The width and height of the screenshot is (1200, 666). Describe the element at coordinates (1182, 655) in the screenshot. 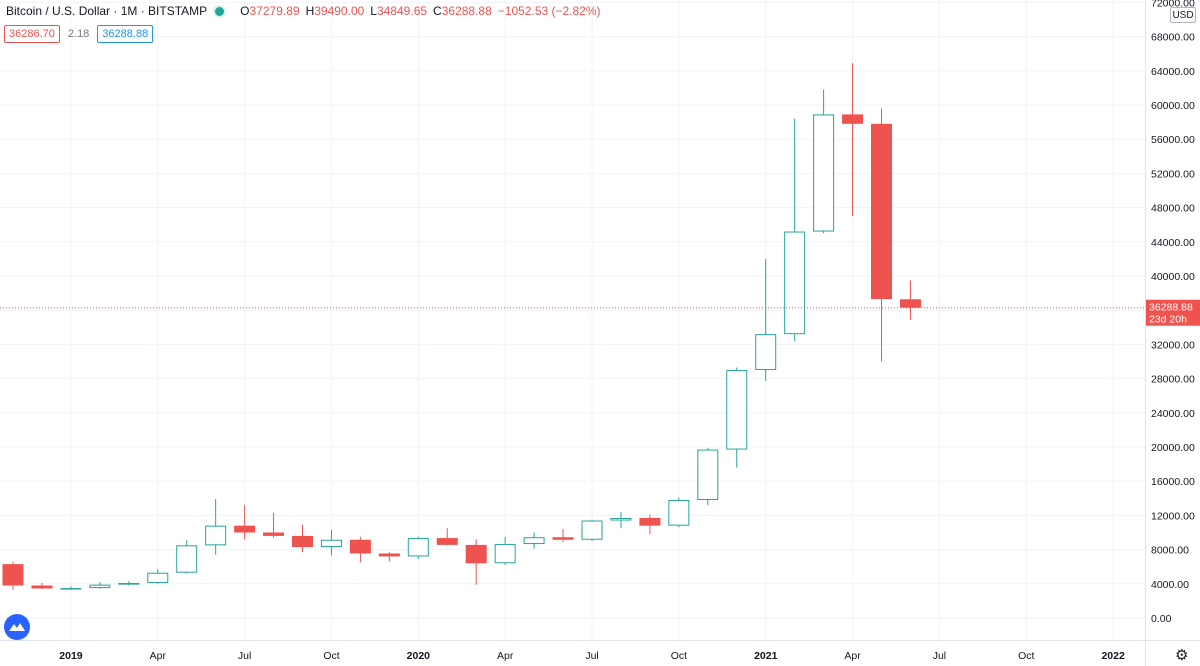

I see `gear-icon: ⚙` at that location.